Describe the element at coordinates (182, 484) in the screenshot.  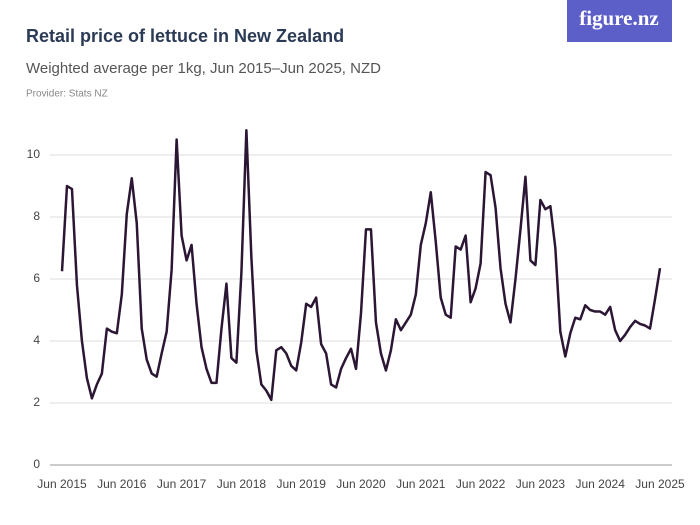
I see `x-tick-label: Jun 2017` at that location.